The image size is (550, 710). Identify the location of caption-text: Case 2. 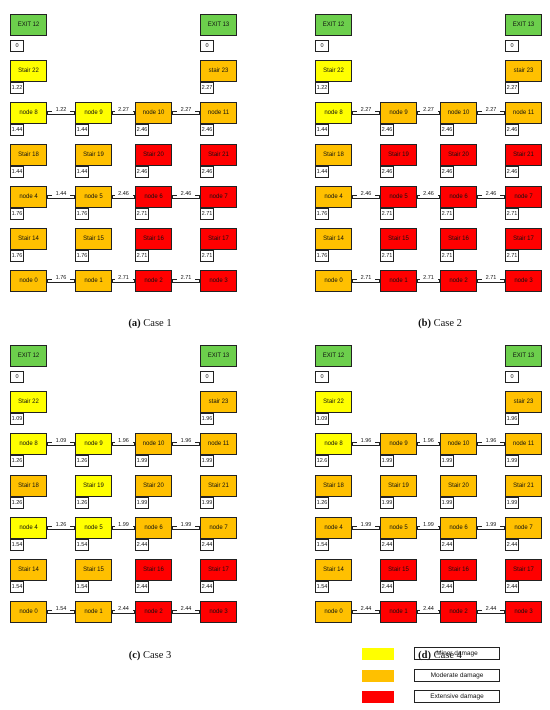
(447, 323).